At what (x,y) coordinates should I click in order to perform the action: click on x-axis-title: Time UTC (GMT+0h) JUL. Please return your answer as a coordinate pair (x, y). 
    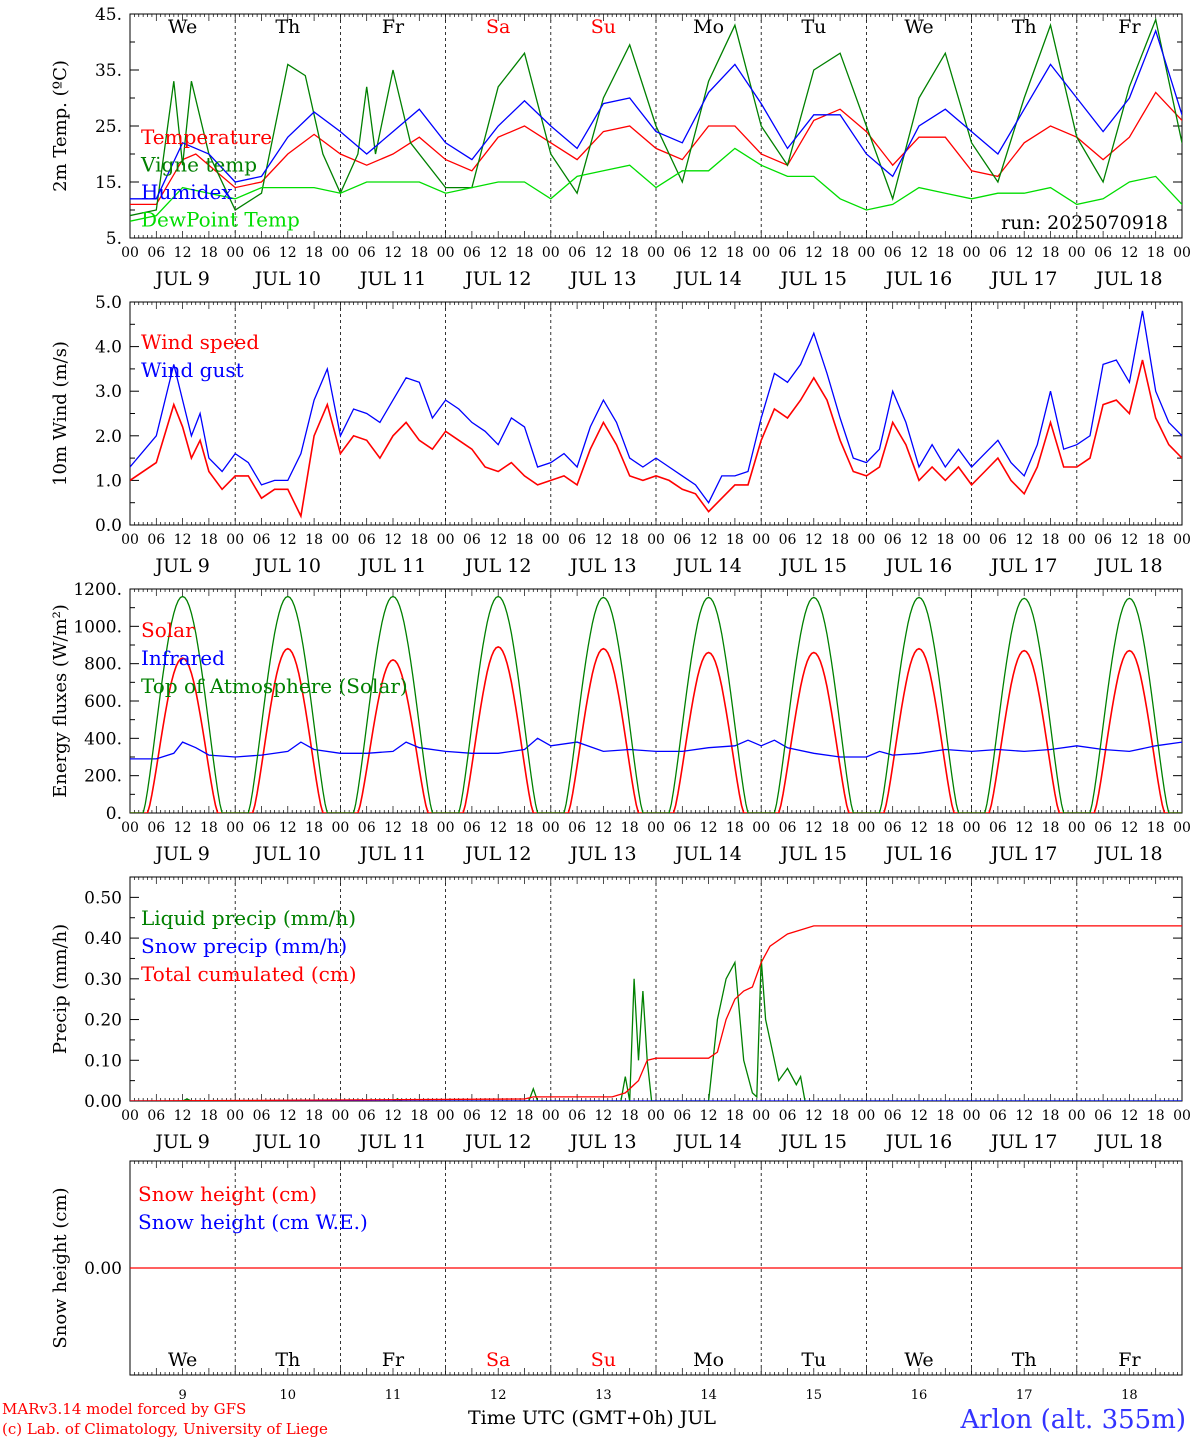
    Looking at the image, I should click on (592, 1418).